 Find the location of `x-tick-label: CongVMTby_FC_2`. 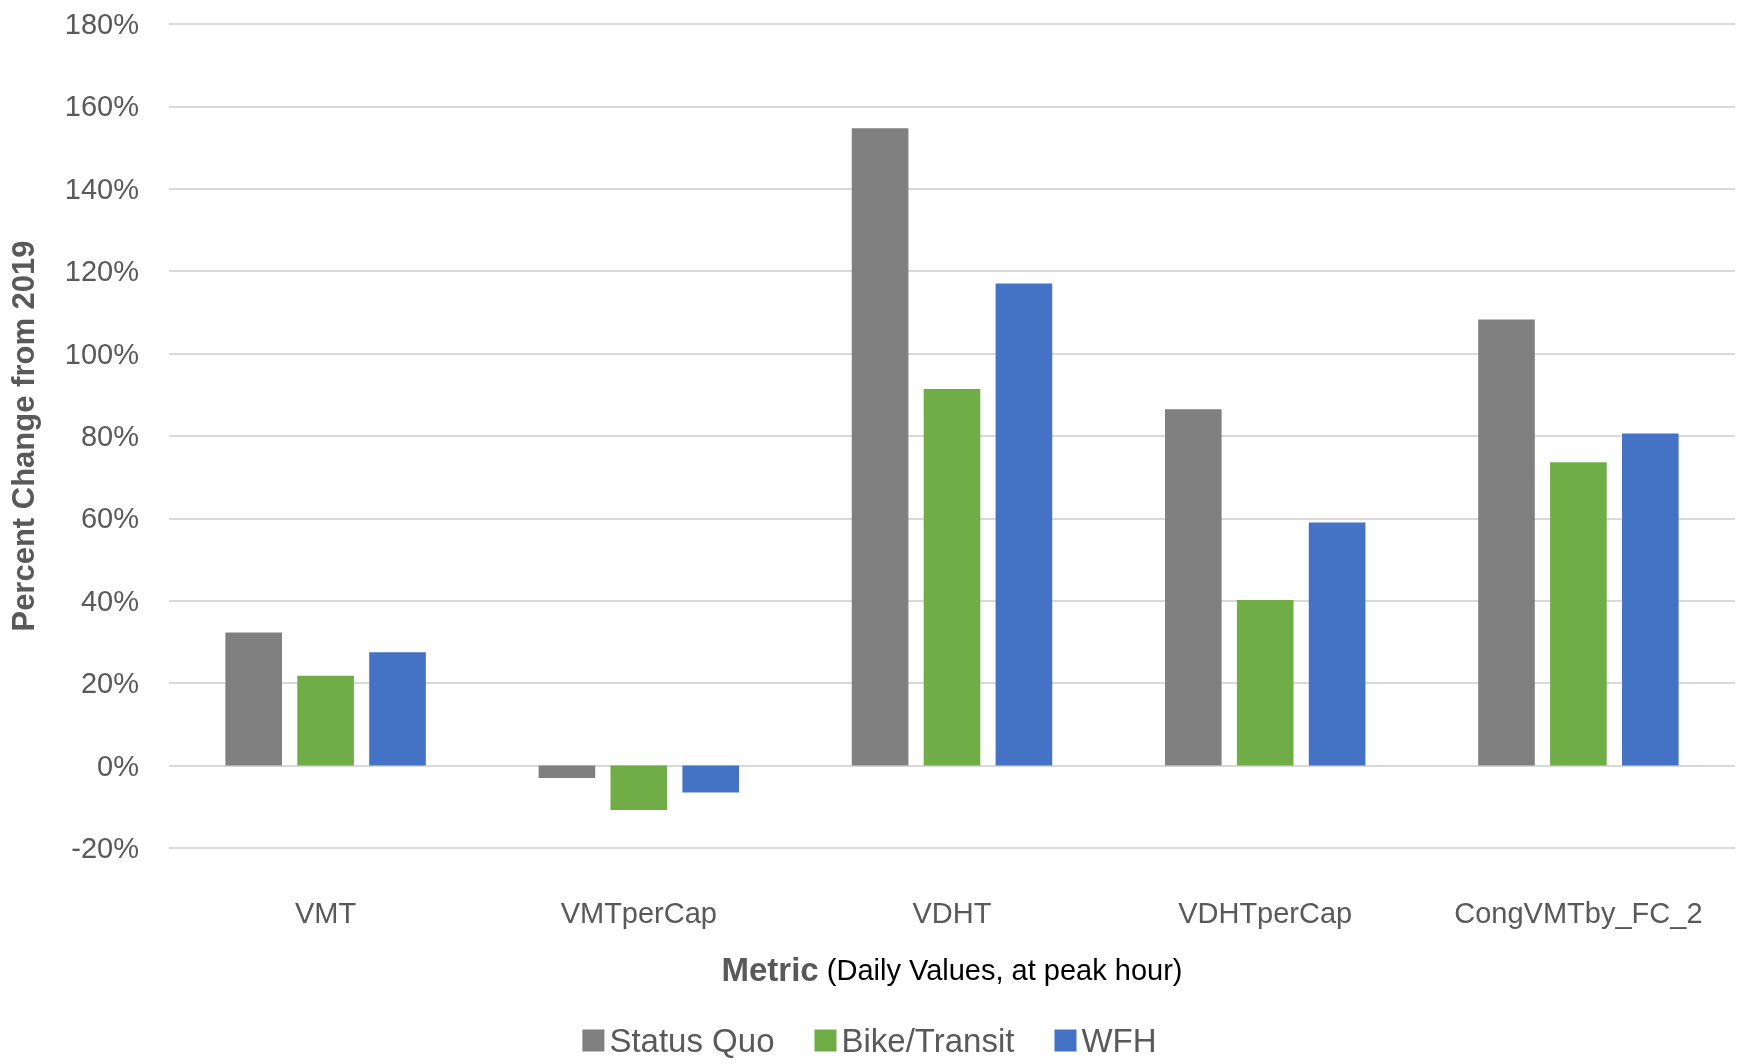

x-tick-label: CongVMTby_FC_2 is located at coordinates (1578, 912).